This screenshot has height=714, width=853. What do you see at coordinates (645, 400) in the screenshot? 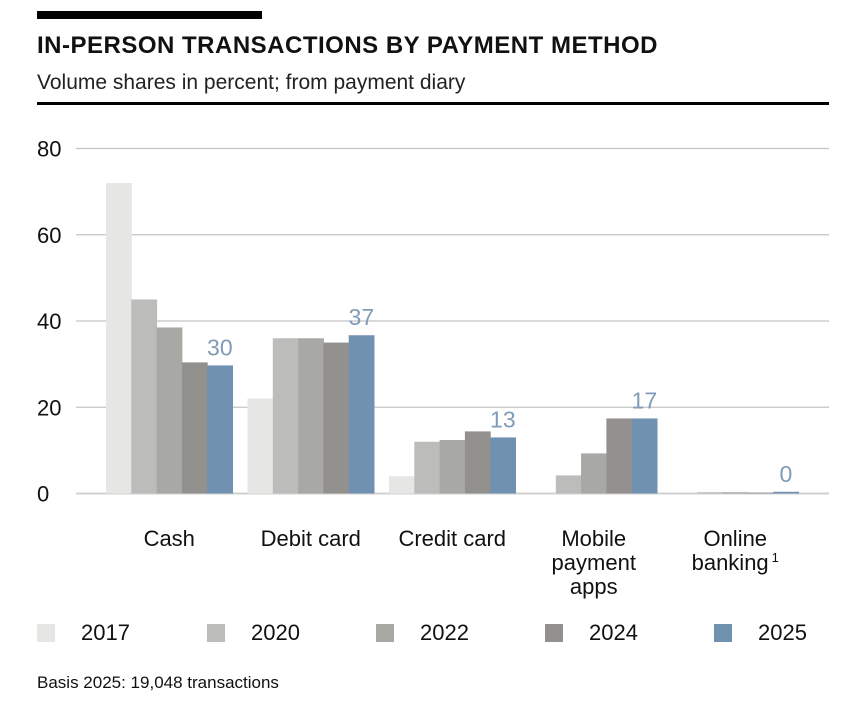
I see `data-label: 17` at bounding box center [645, 400].